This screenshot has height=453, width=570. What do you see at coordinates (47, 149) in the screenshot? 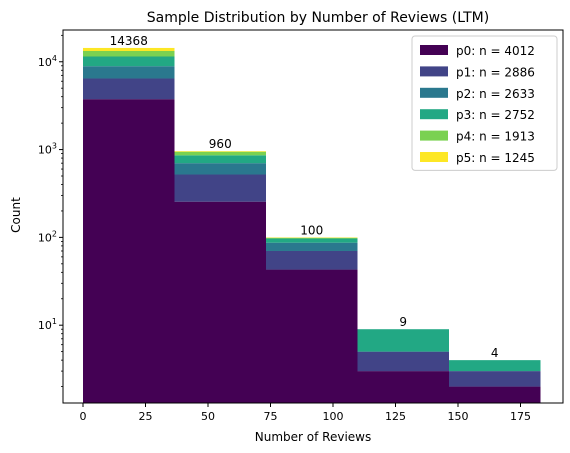
I see `y-tick-label: 10³` at bounding box center [47, 149].